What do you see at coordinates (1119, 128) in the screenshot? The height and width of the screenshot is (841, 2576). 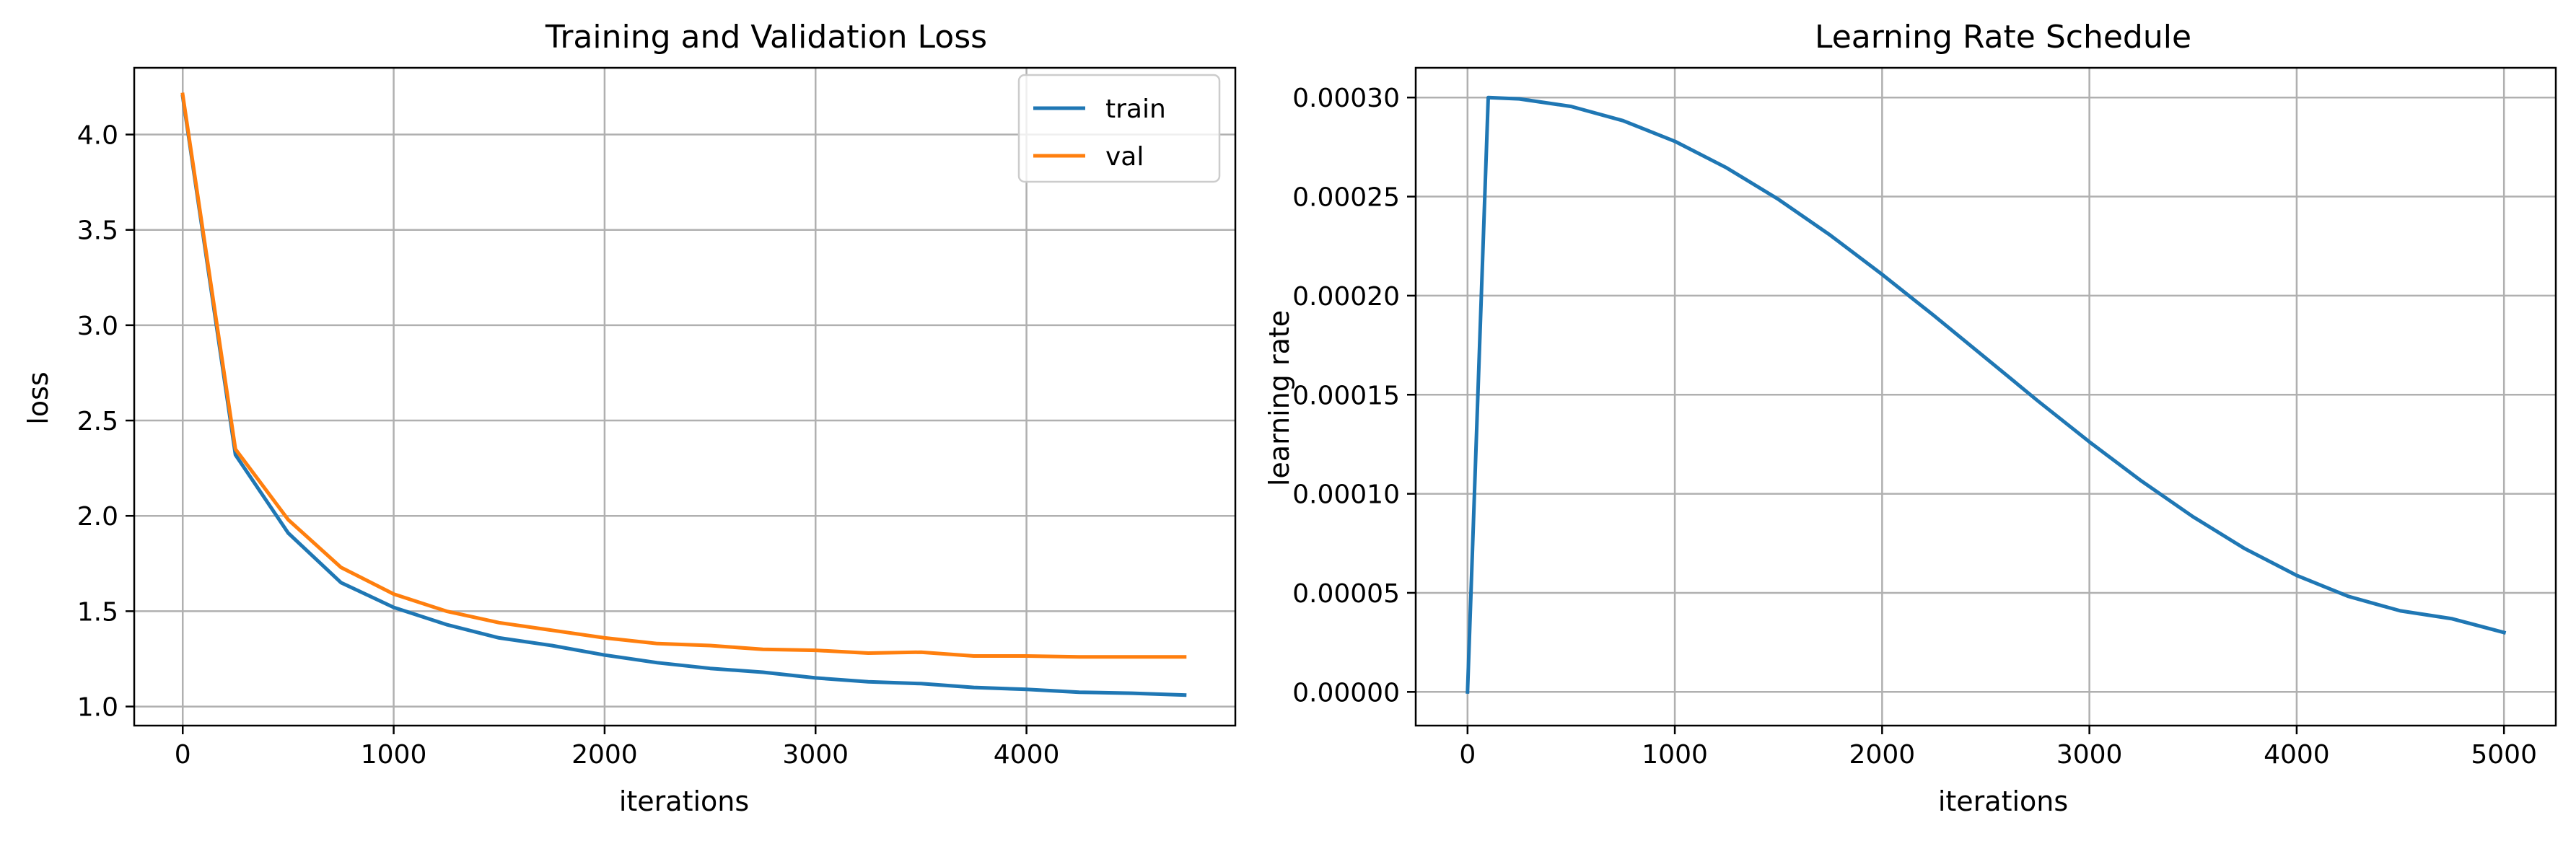 I see `loss-chart-legend: train val` at bounding box center [1119, 128].